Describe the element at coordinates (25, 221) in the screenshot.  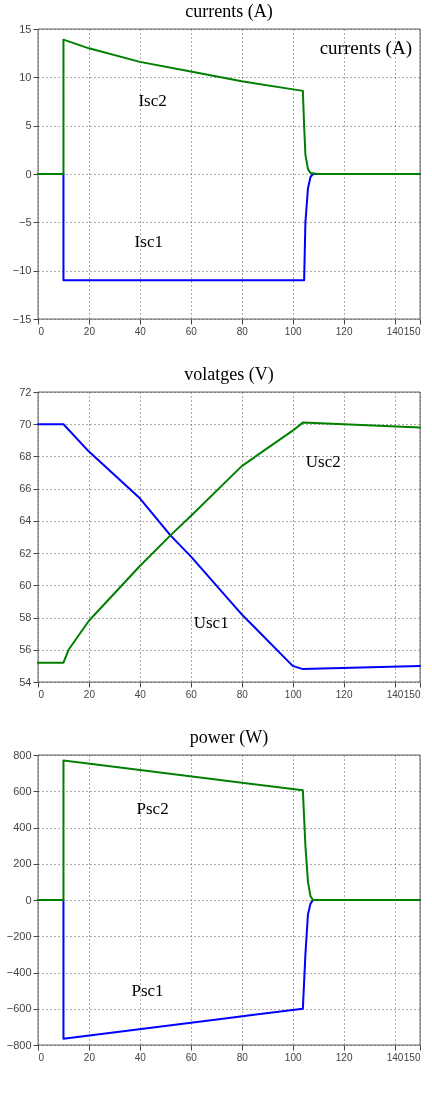
I see `y-tick-label: −5` at that location.